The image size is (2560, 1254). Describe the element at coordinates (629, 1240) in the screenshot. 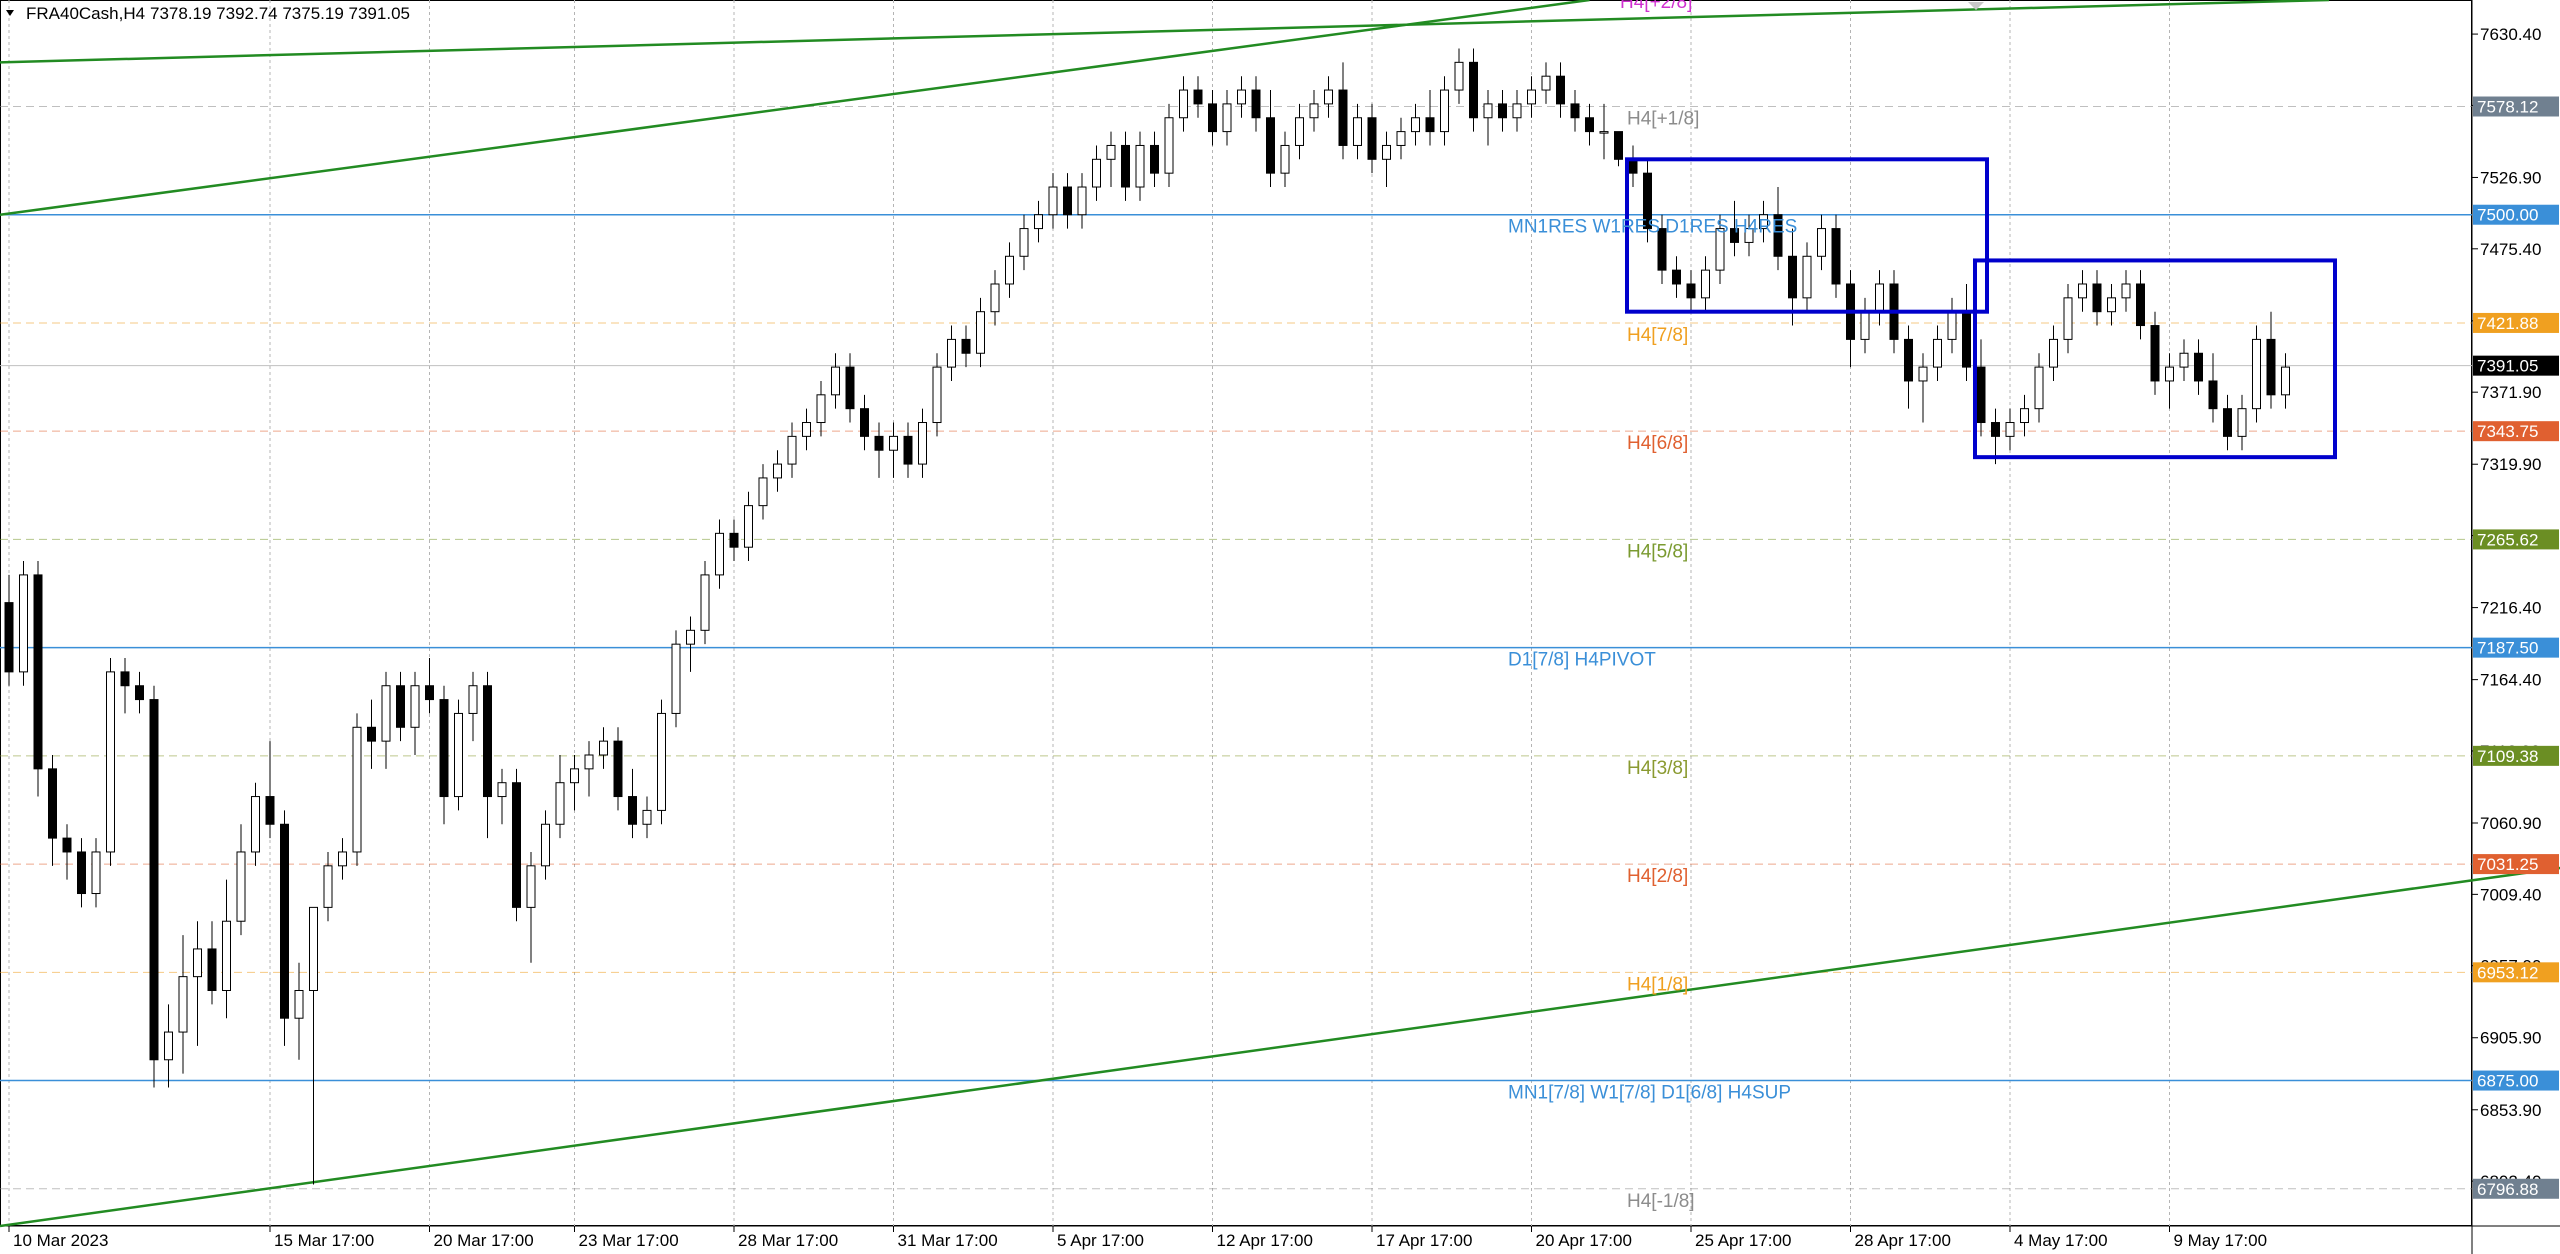

I see `x-tick-label: 23 Mar 17:00` at that location.